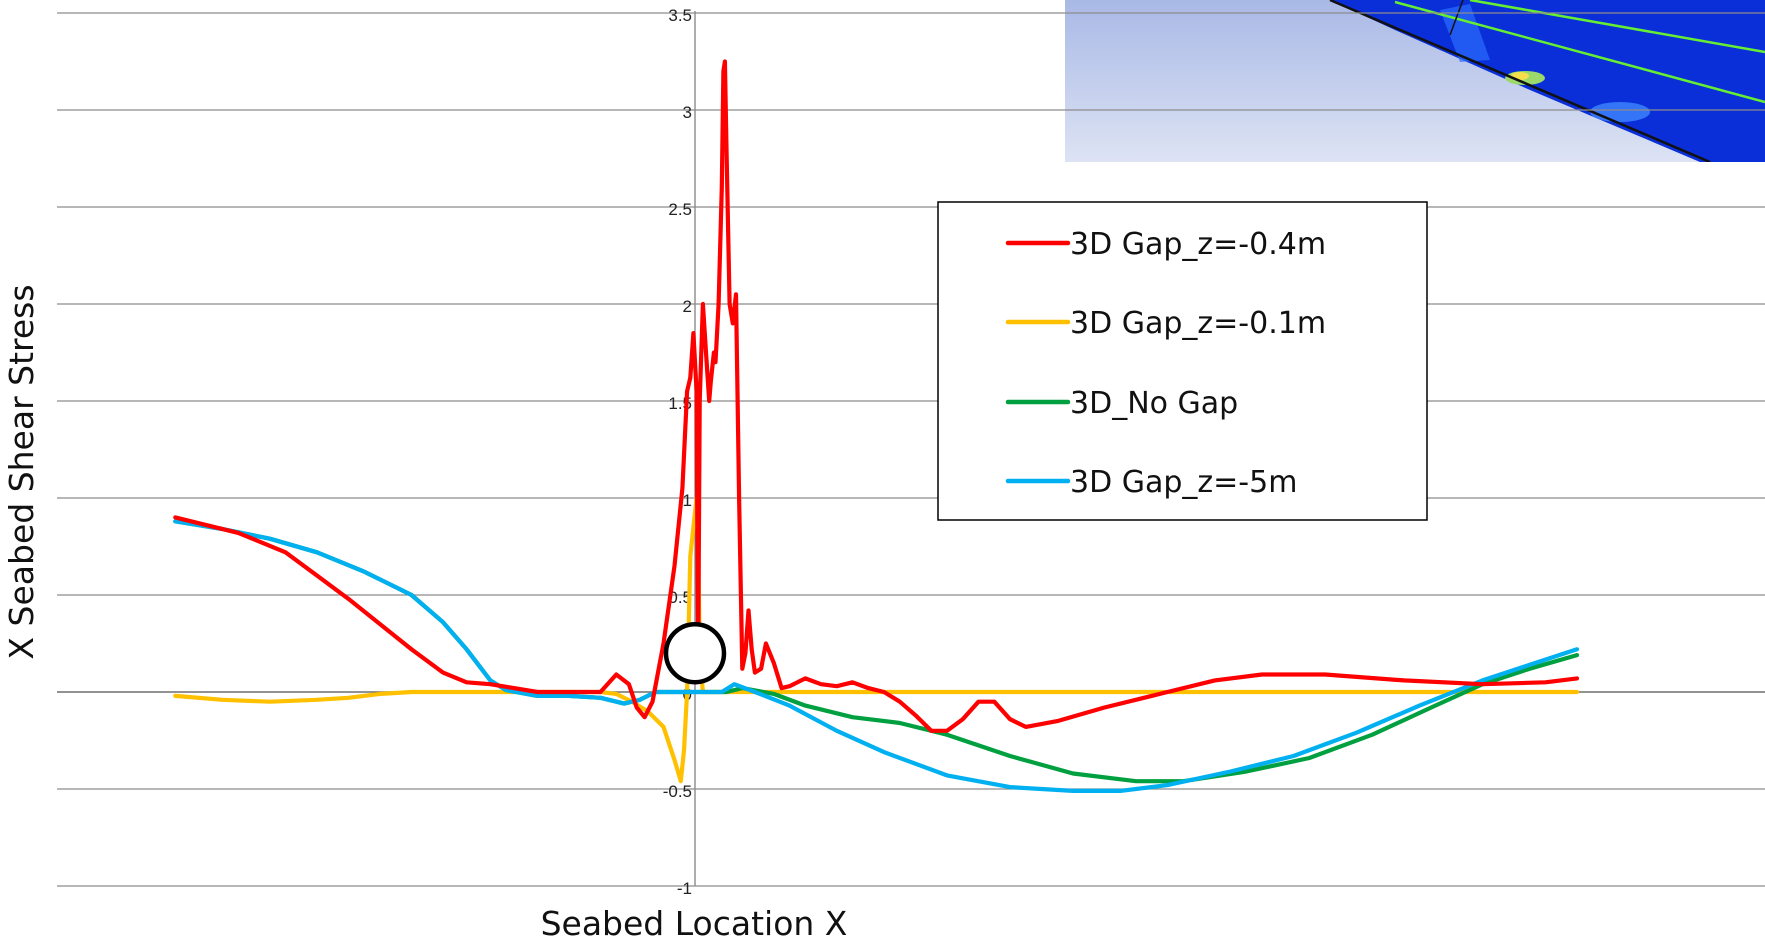 The width and height of the screenshot is (1765, 946). Describe the element at coordinates (687, 112) in the screenshot. I see `y-tick-label: 3` at that location.